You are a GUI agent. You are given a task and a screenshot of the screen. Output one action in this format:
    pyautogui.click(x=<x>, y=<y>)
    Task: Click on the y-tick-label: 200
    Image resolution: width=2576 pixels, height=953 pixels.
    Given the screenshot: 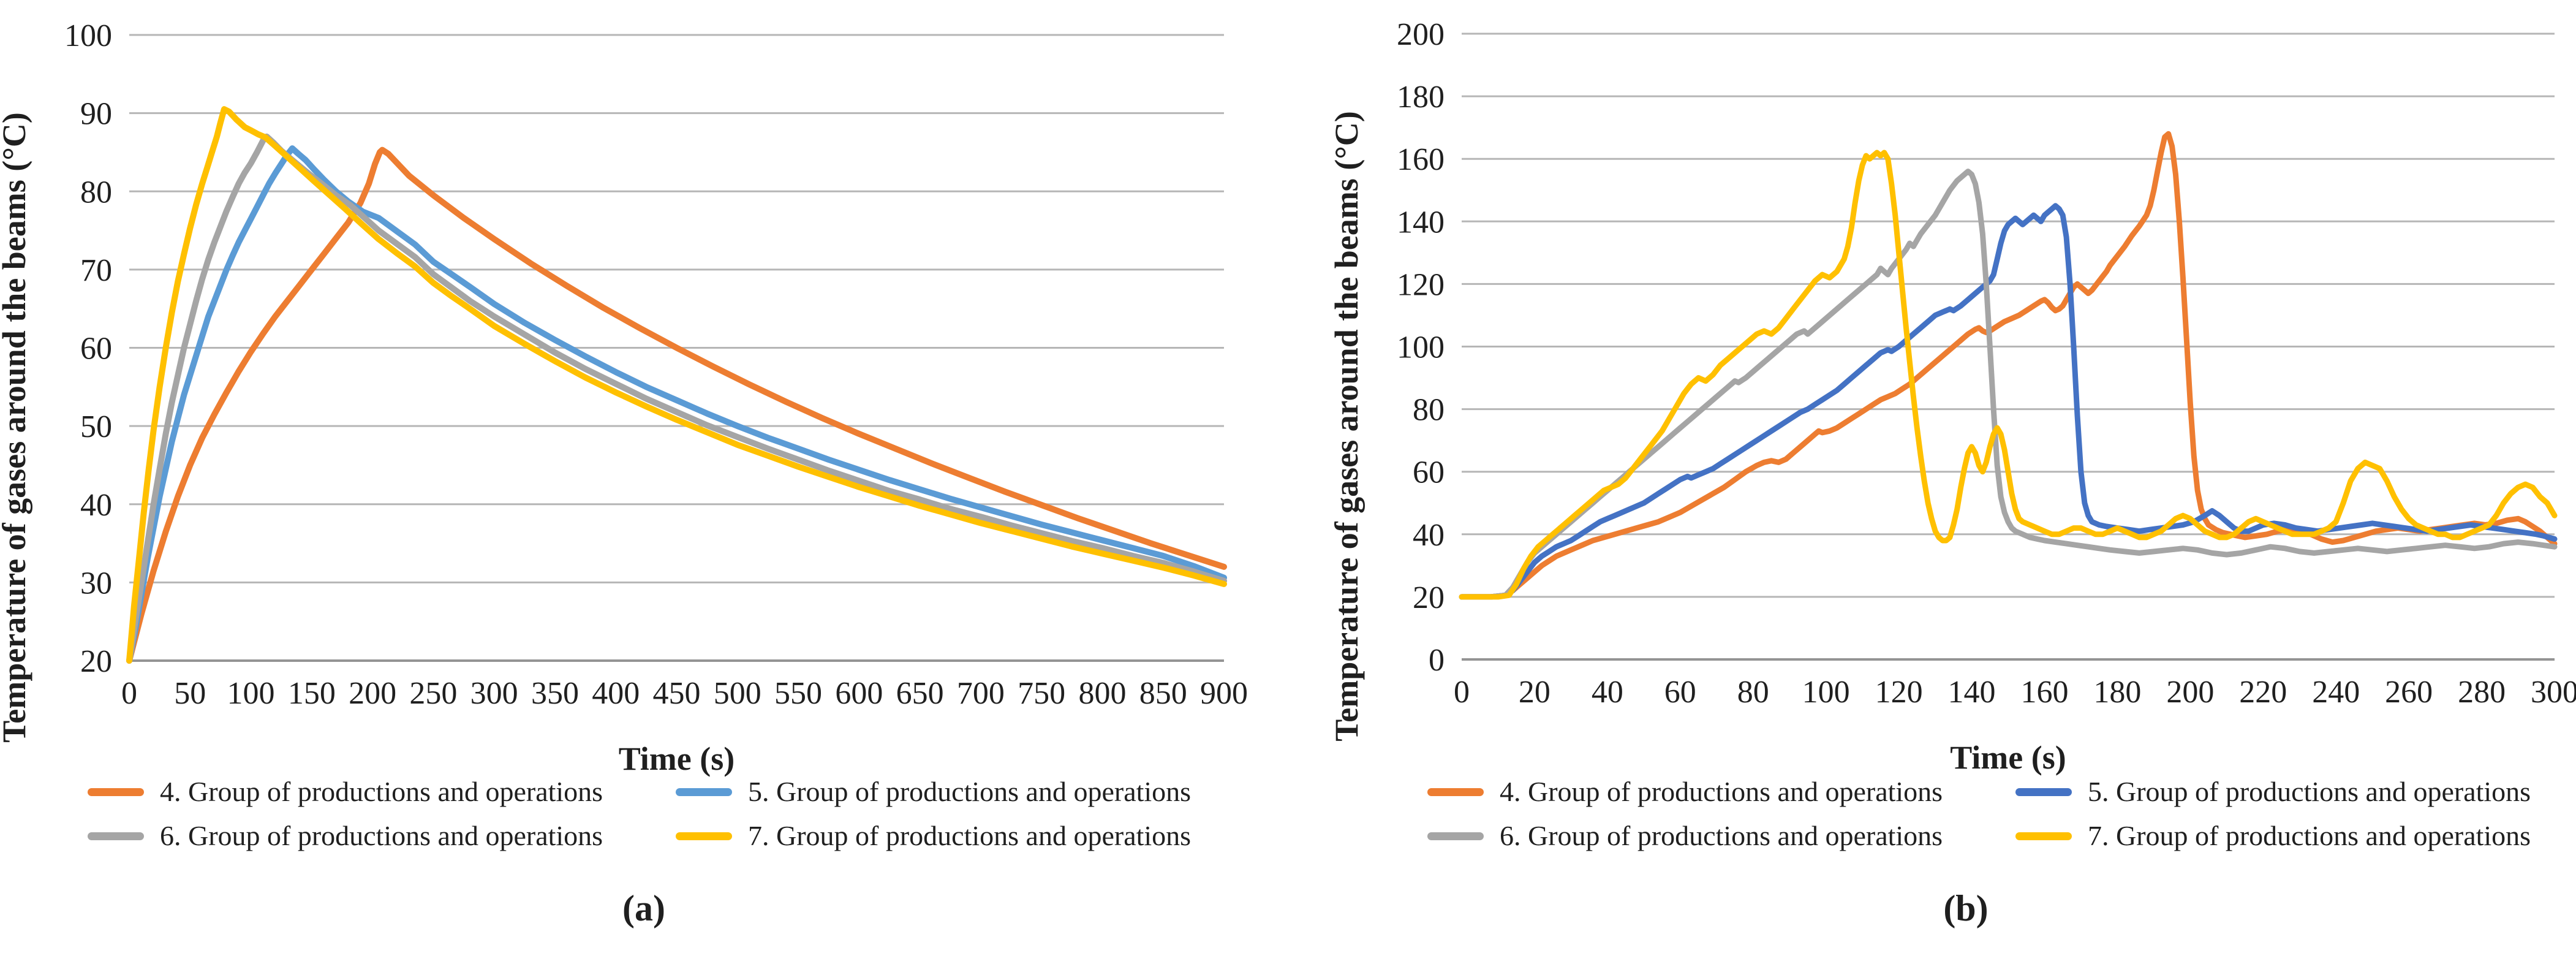 What is the action you would take?
    pyautogui.click(x=1421, y=34)
    